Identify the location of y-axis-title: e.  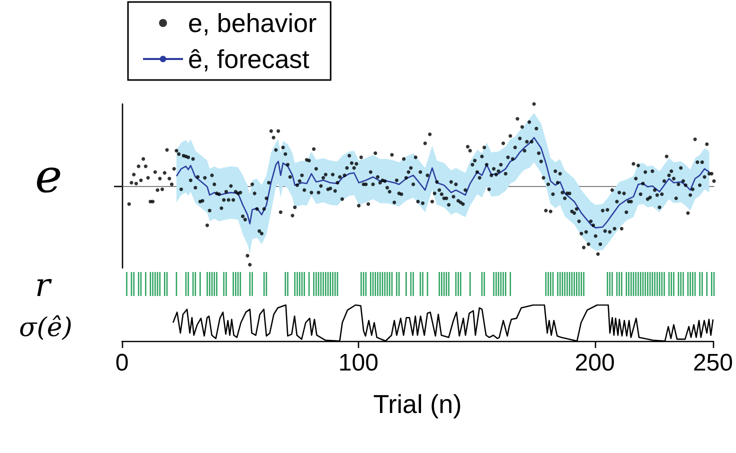
(48, 176).